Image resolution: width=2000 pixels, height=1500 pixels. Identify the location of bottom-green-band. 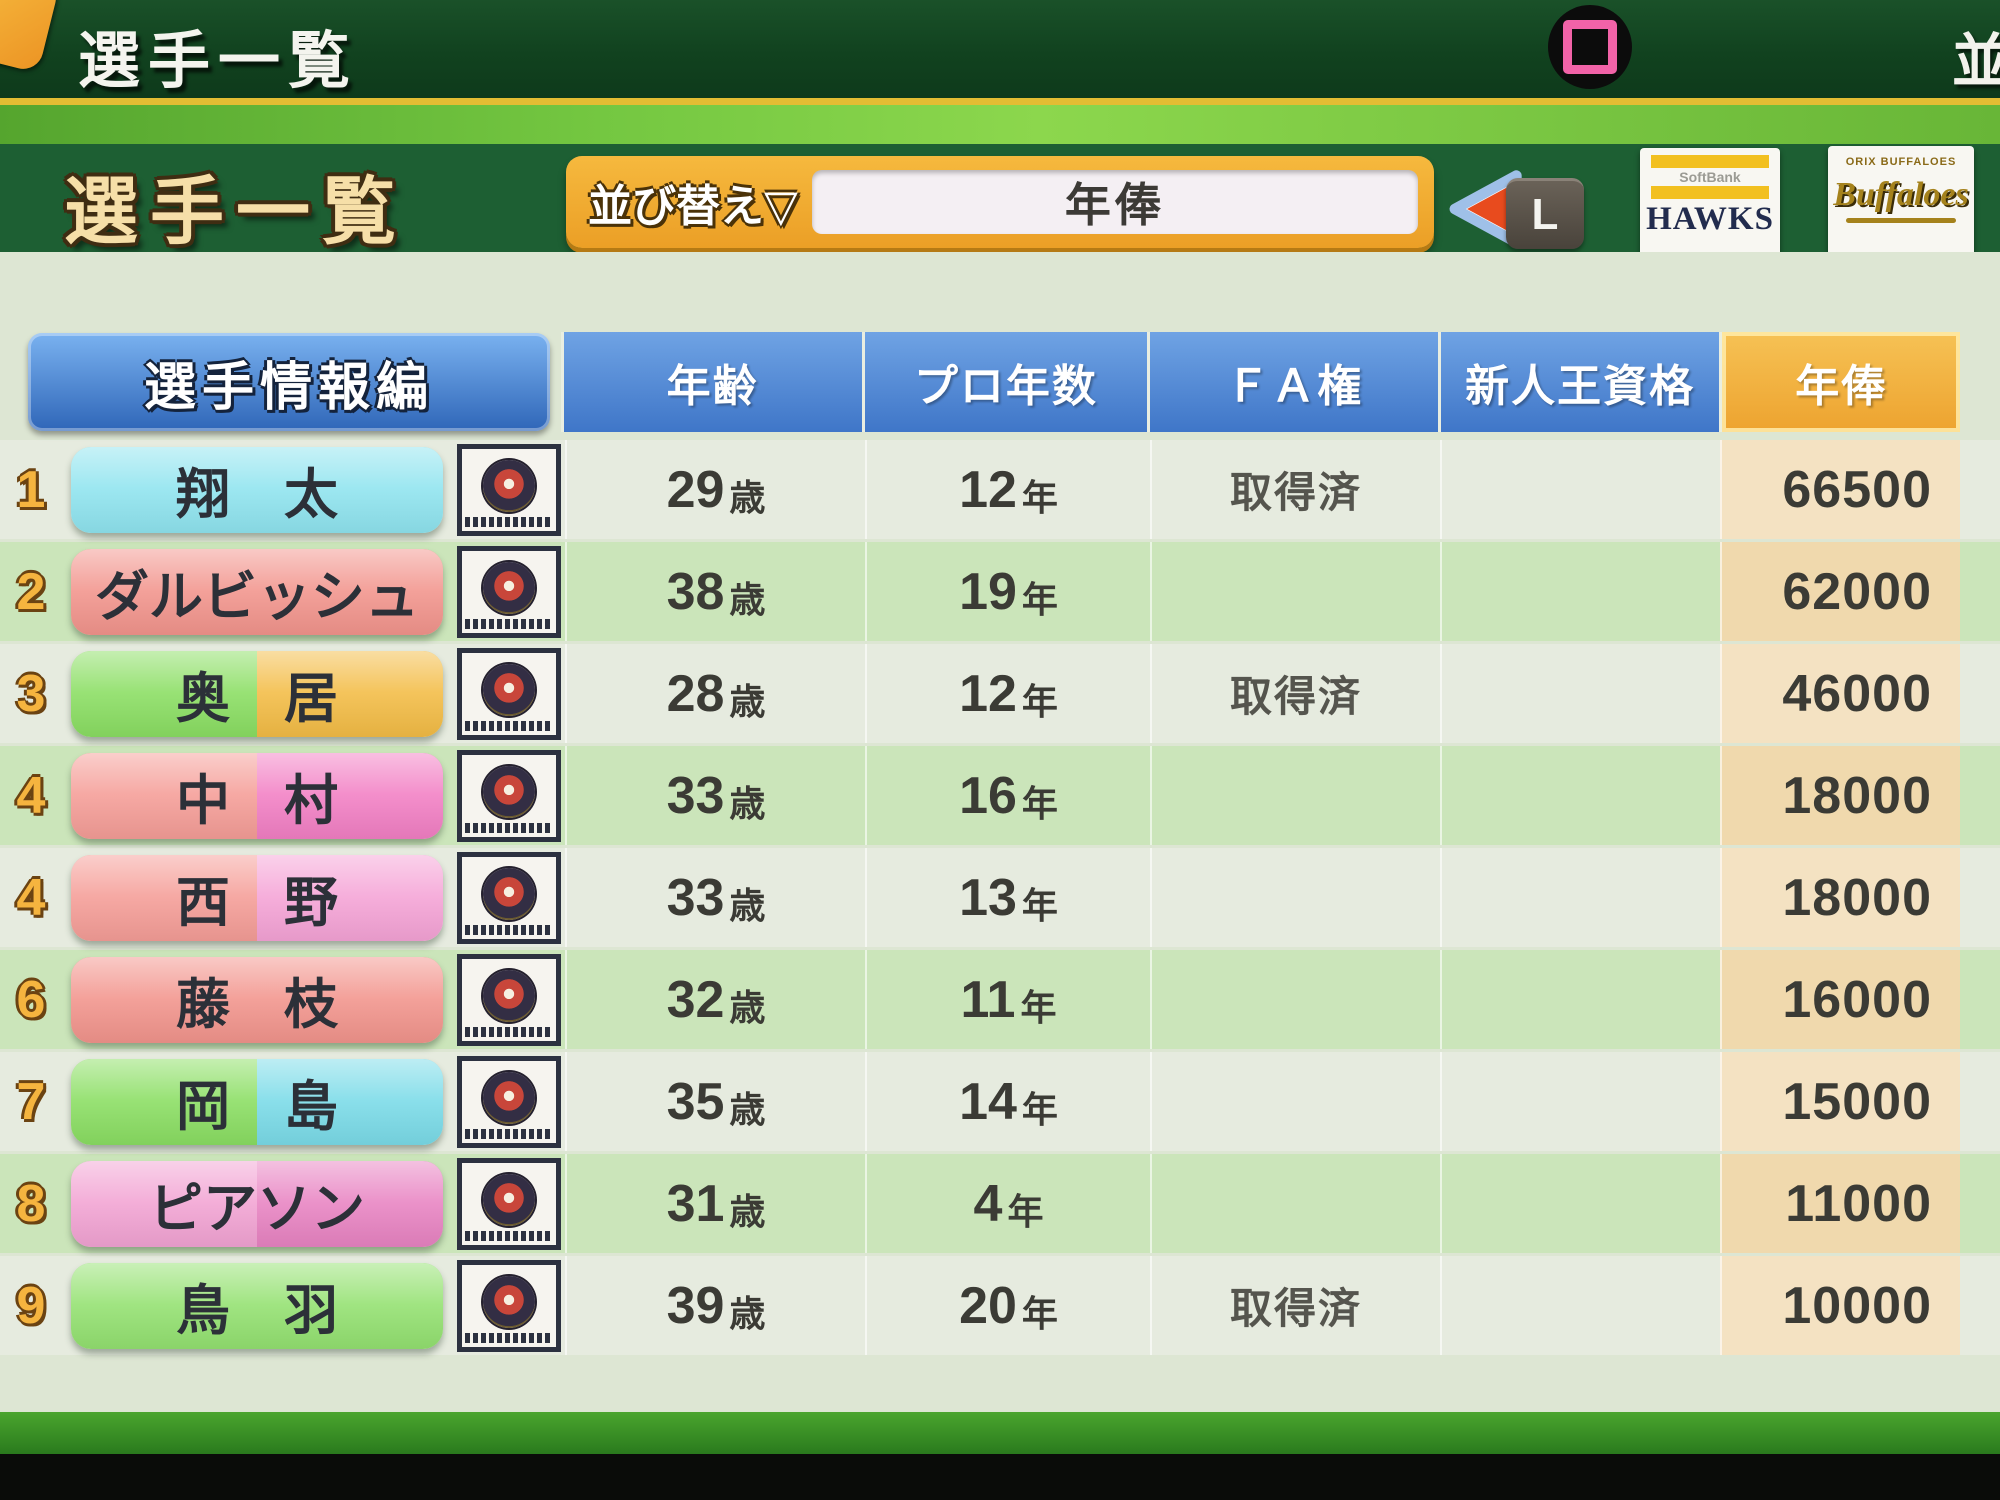
(1000, 1433).